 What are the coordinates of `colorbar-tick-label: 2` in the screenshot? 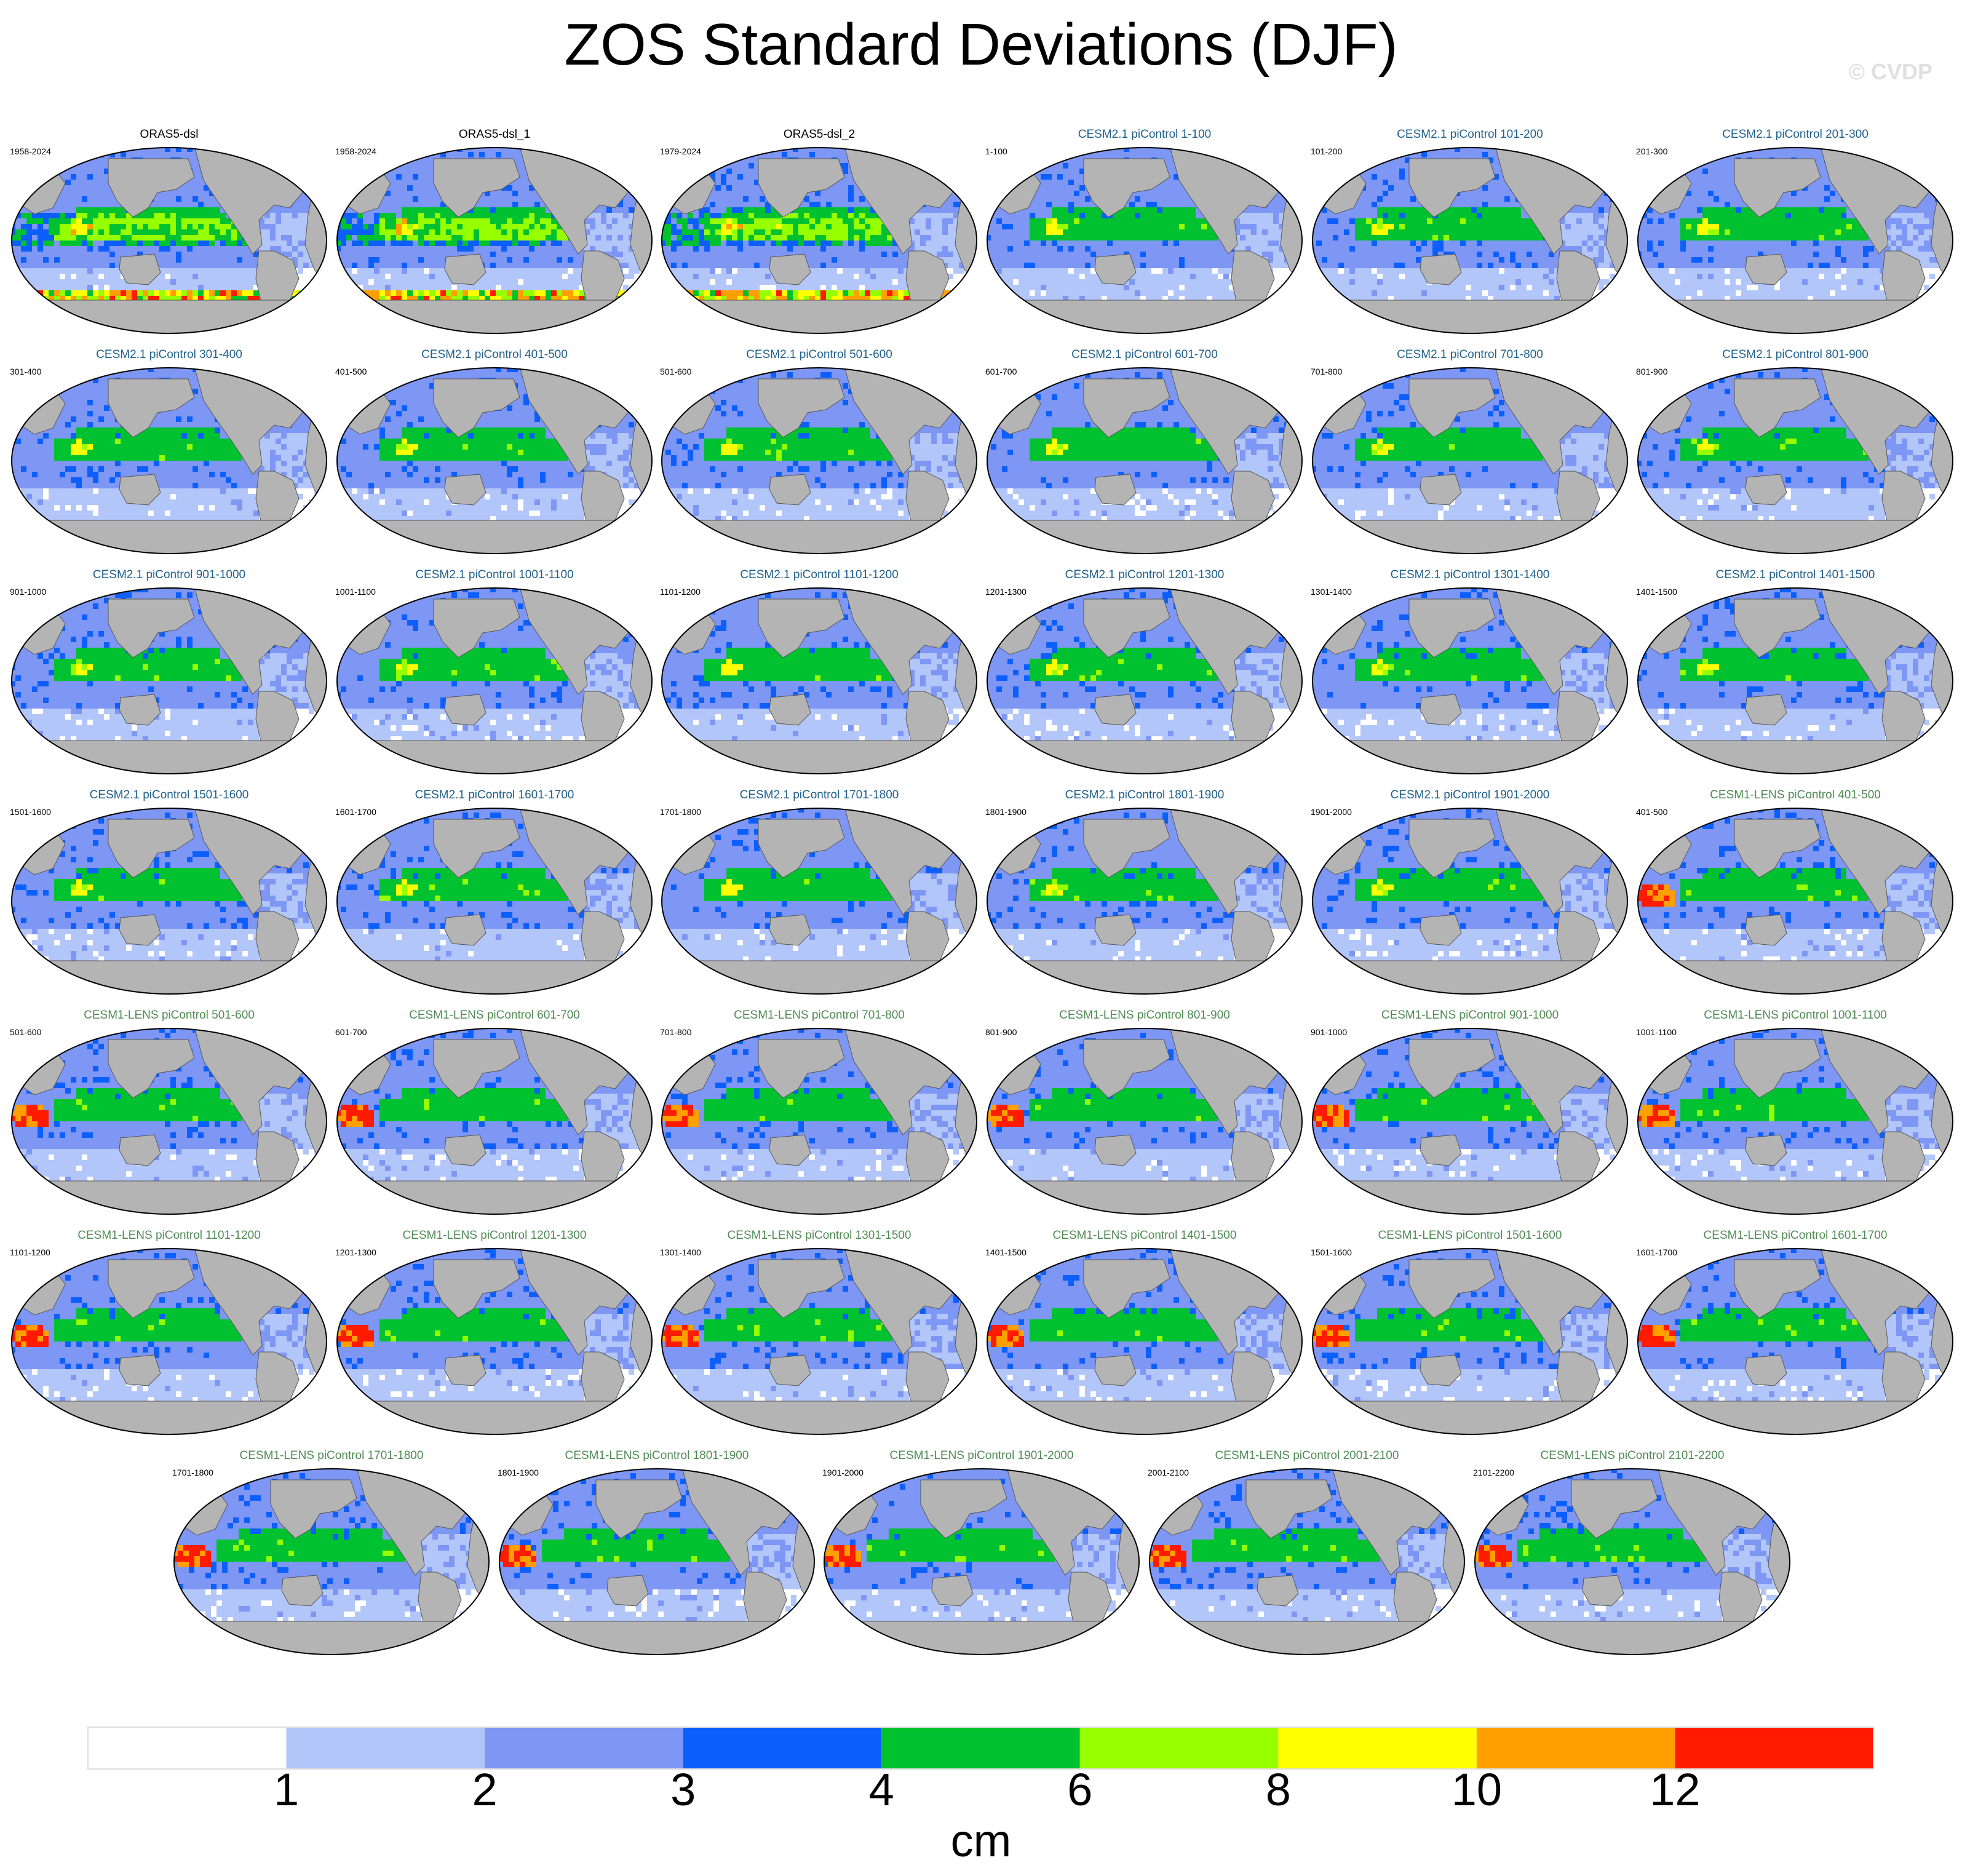 It's located at (485, 1789).